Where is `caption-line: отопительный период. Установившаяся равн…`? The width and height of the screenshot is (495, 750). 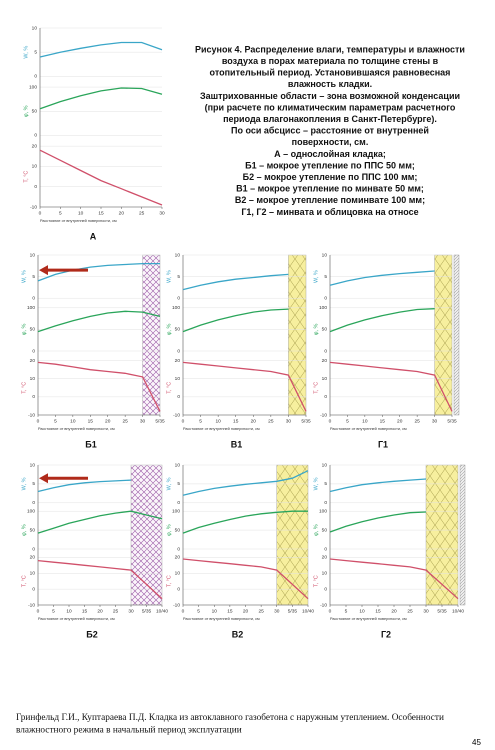
caption-line: отопительный период. Установившаяся равн… is located at coordinates (330, 73).